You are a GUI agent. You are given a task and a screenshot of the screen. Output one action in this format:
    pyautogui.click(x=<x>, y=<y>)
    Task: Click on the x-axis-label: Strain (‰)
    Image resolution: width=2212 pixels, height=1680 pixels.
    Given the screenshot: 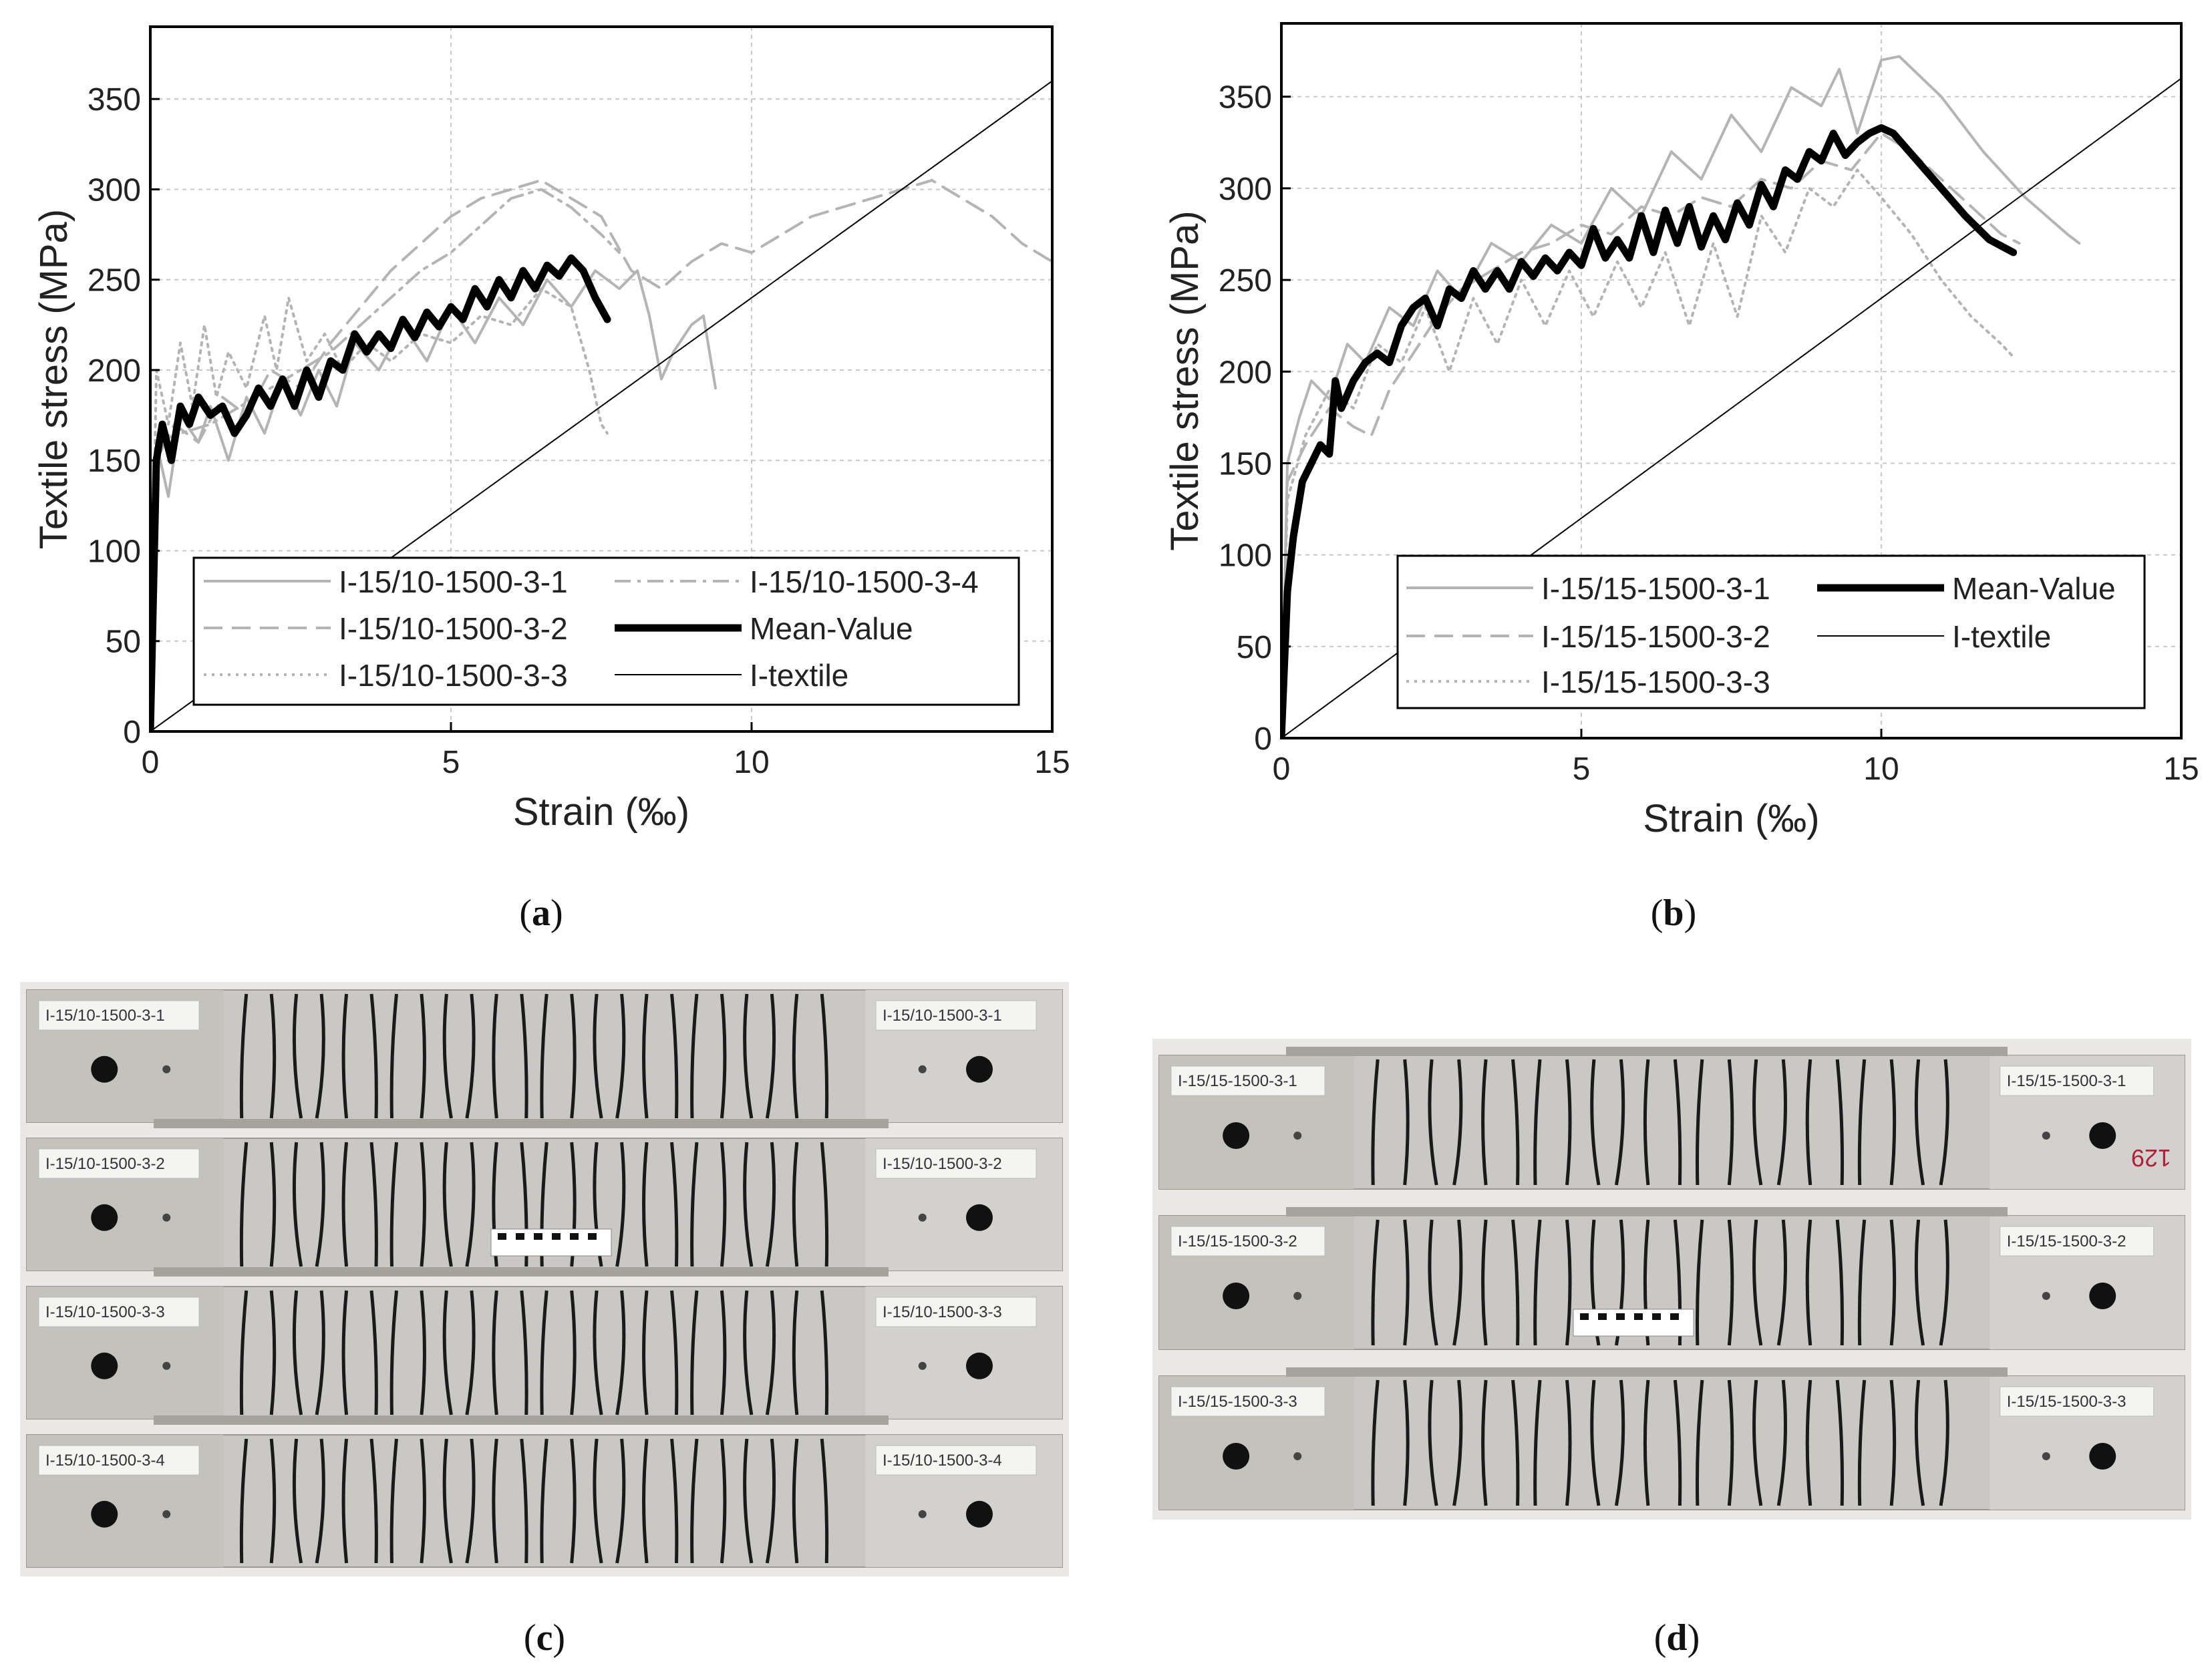 What is the action you would take?
    pyautogui.click(x=601, y=812)
    